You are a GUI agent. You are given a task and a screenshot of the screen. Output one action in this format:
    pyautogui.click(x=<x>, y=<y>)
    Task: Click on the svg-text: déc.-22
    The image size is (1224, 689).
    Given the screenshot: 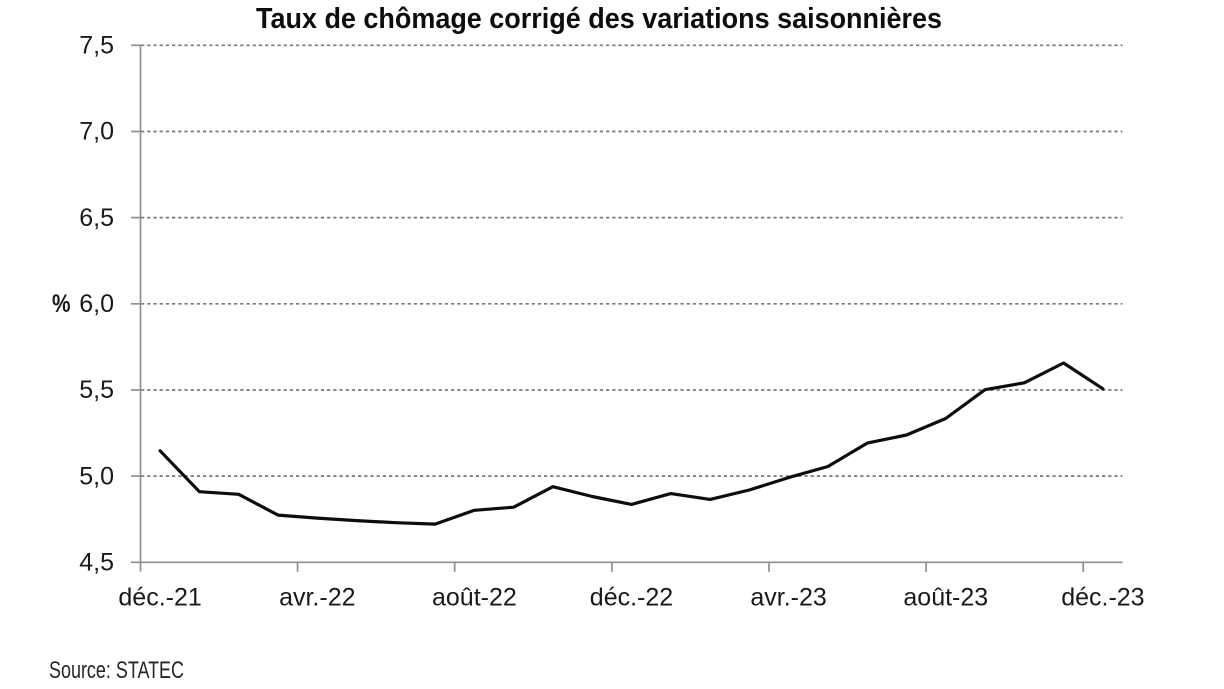 What is the action you would take?
    pyautogui.click(x=631, y=598)
    